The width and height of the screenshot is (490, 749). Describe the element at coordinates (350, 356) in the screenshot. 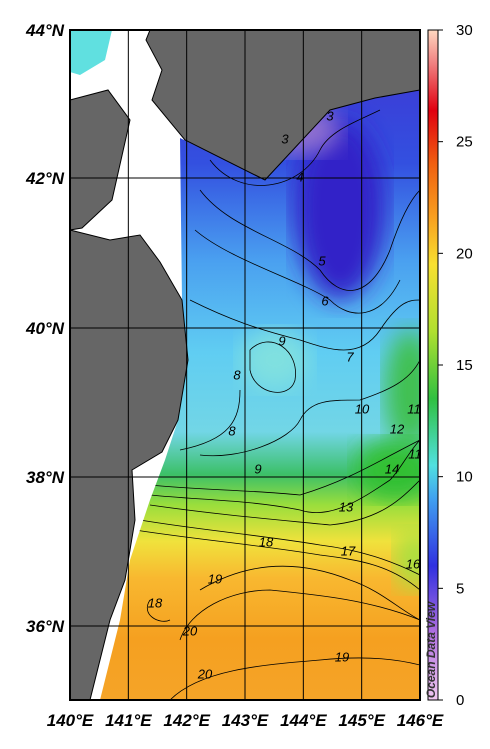

I see `contour-label: 7` at that location.